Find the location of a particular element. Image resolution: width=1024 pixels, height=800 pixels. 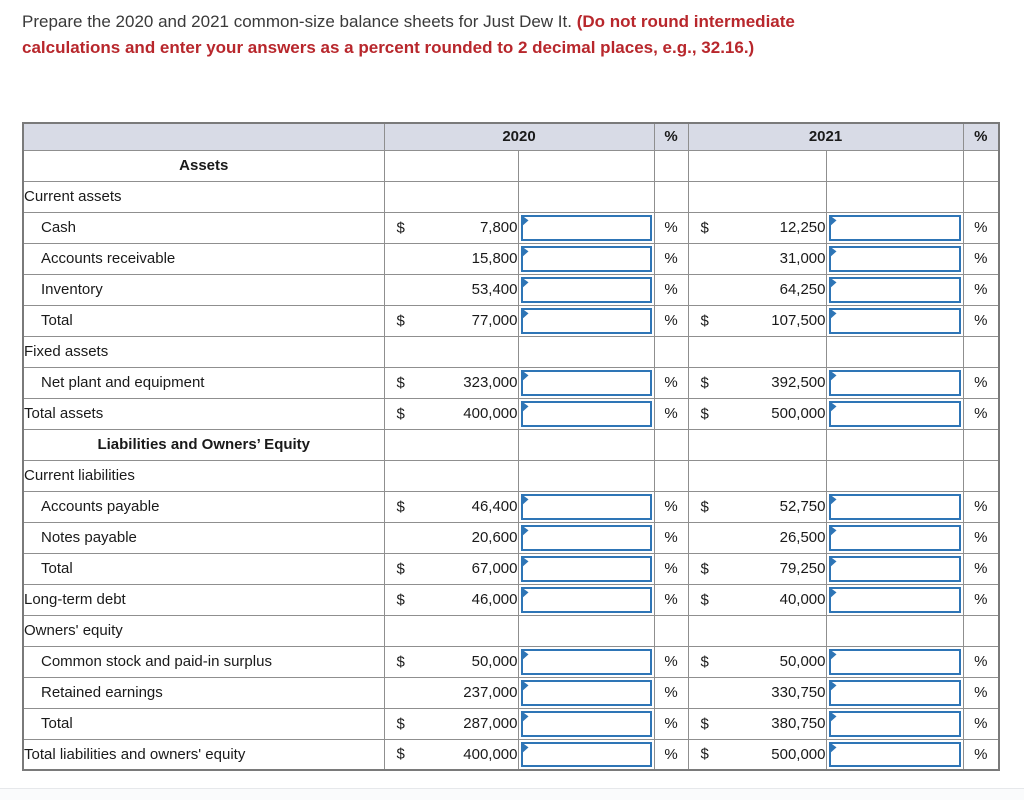

row-label: Owners' equity is located at coordinates (203, 630).